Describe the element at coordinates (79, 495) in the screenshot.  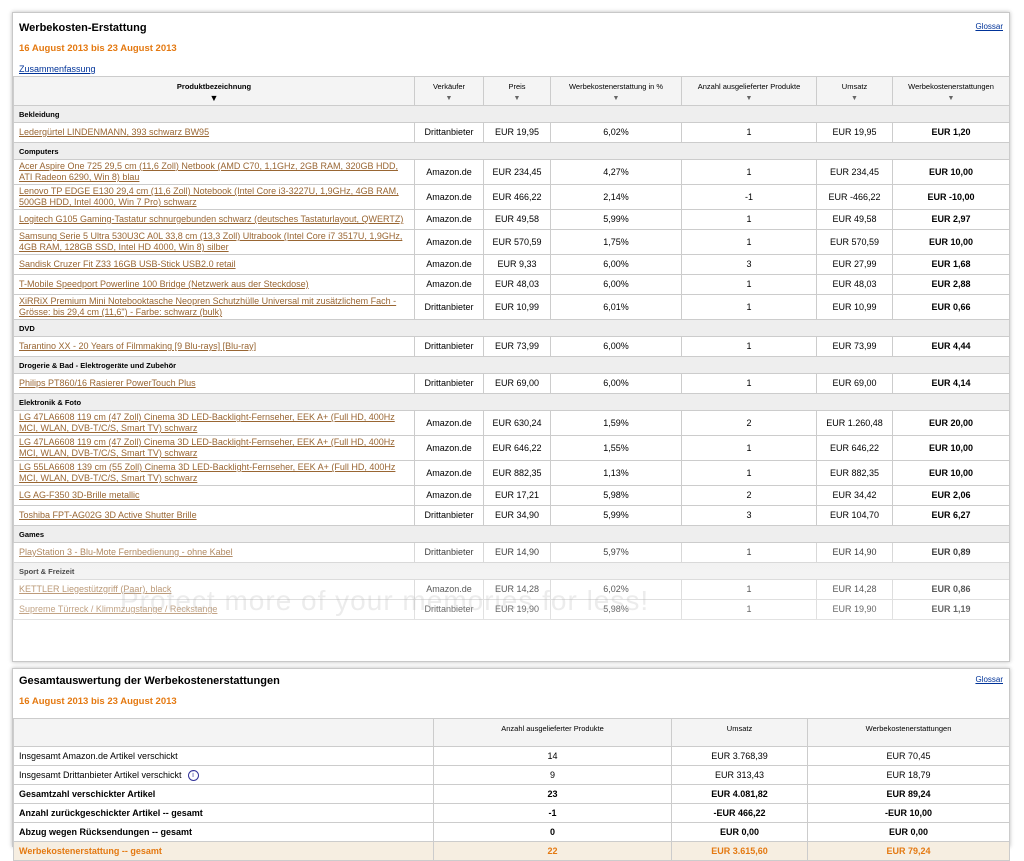
I see `product-link: LG AG-F350 3D-Brille metallic` at that location.